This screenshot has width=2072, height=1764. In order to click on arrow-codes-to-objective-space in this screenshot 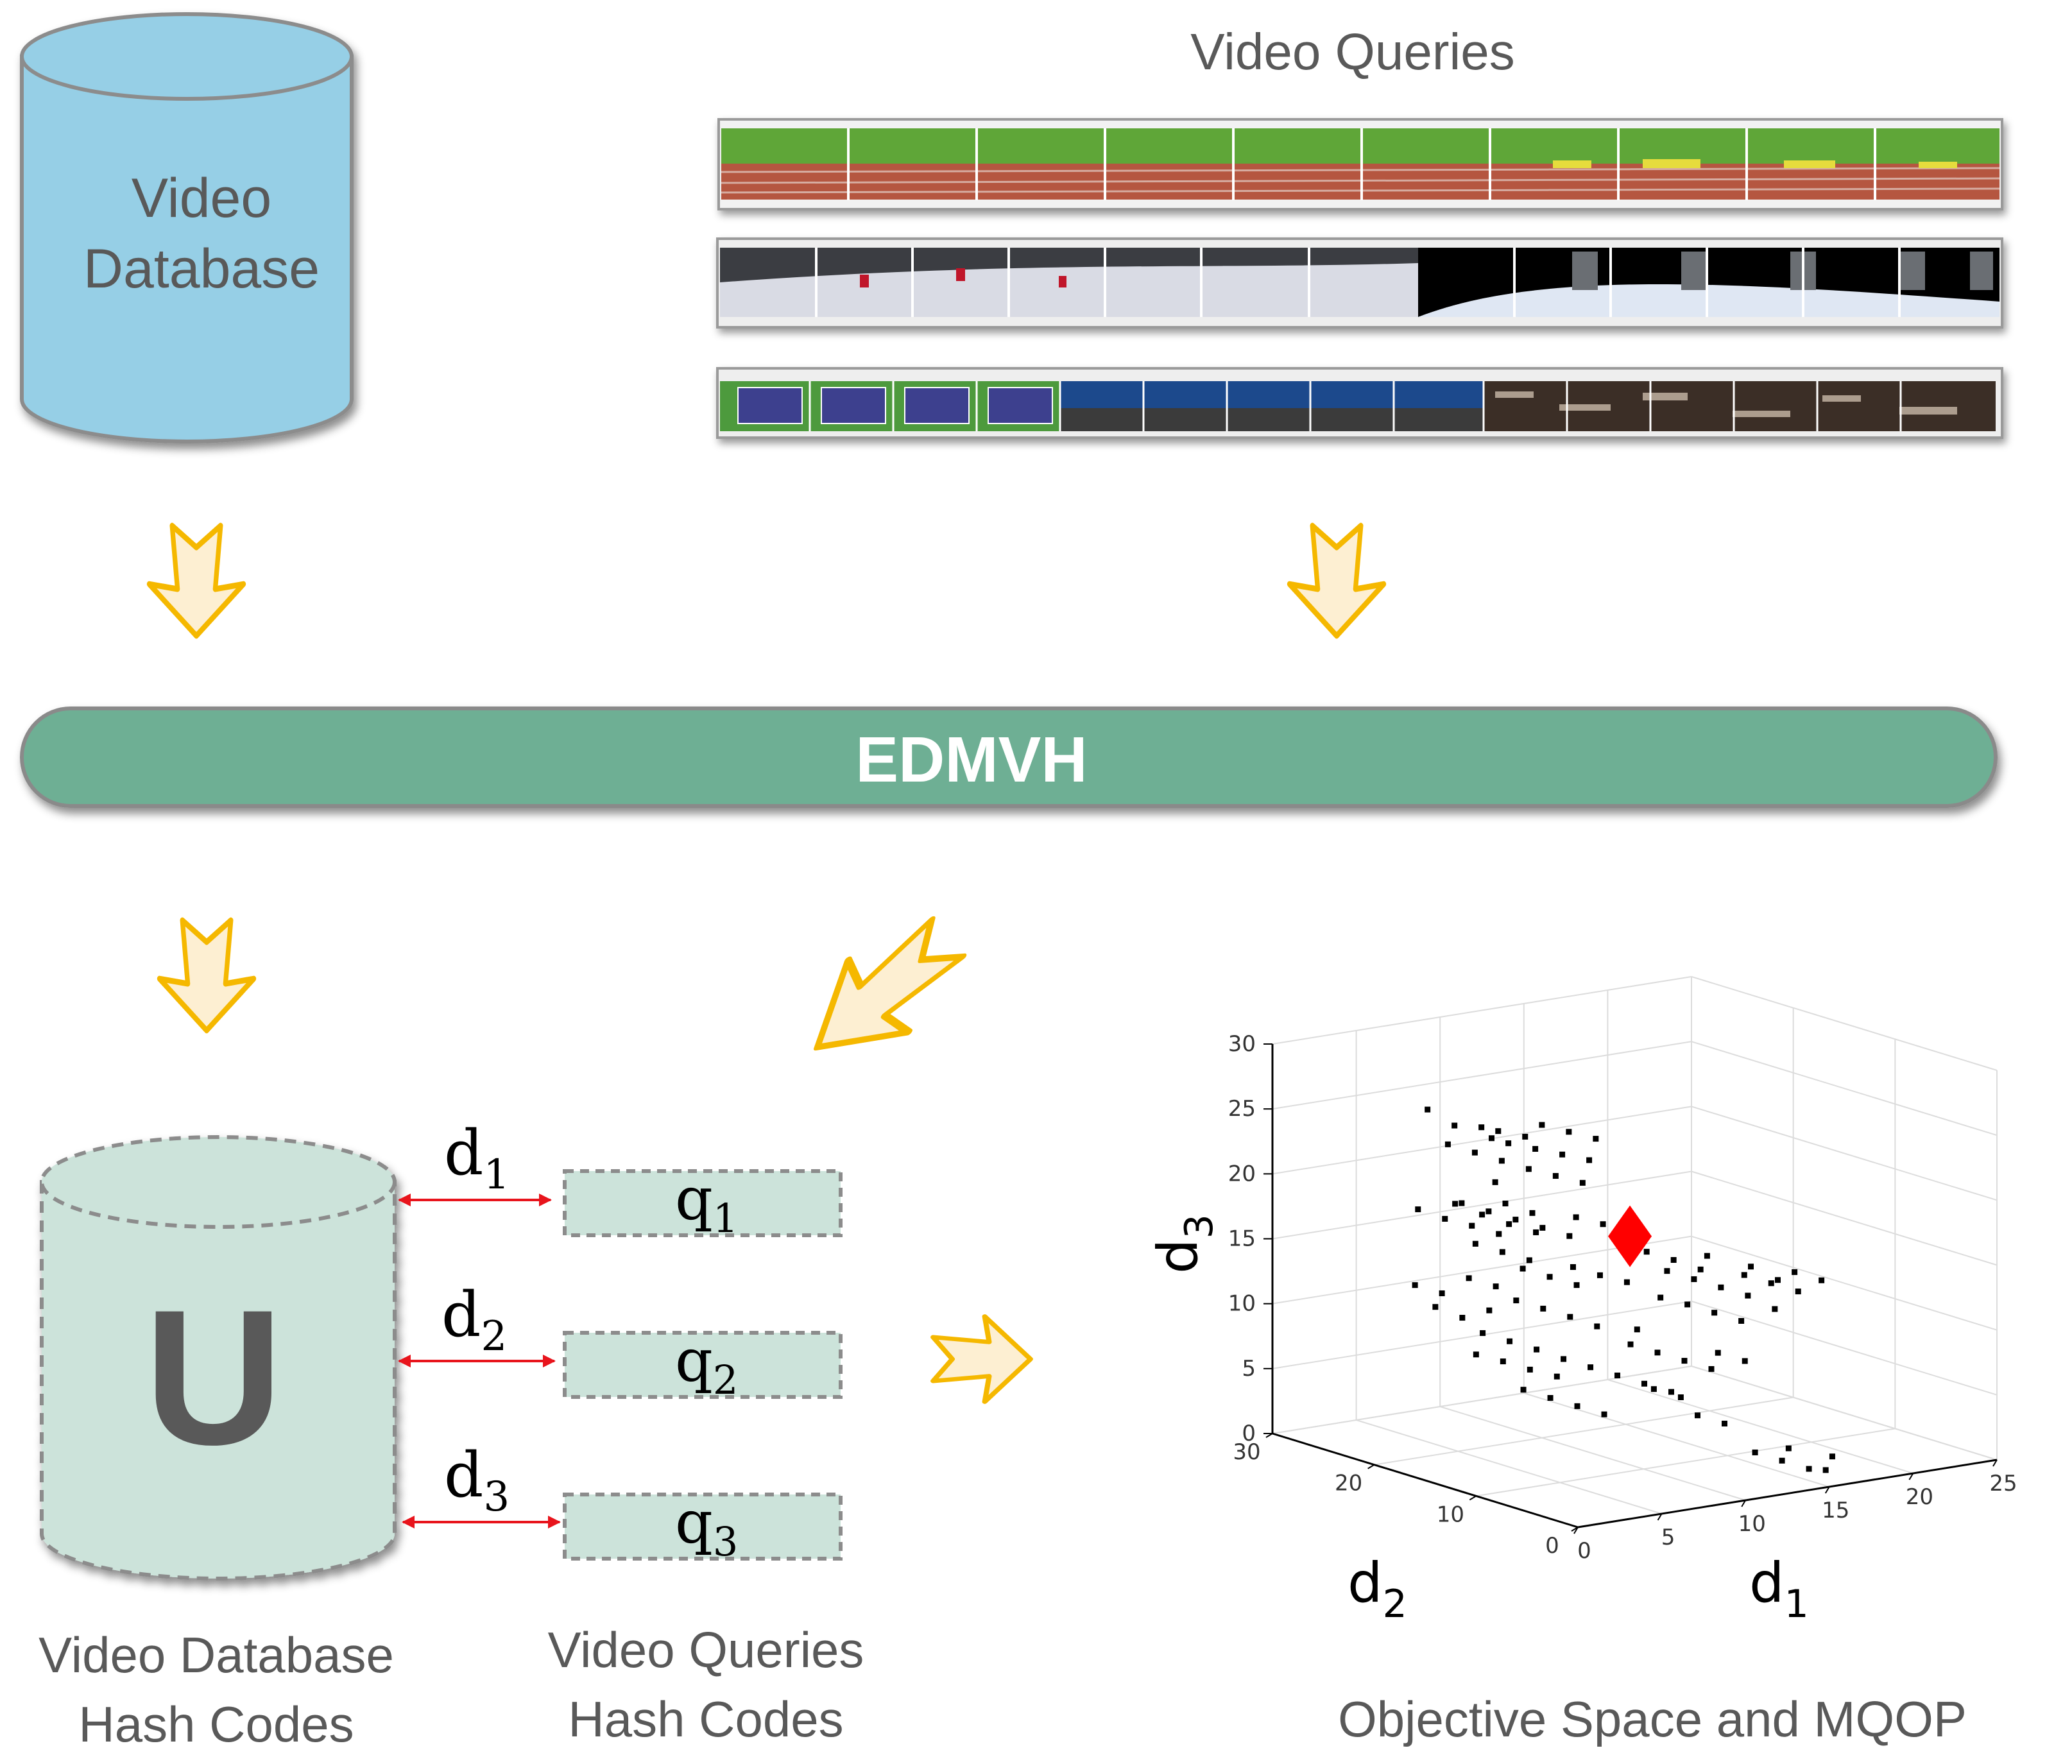, I will do `click(982, 1359)`.